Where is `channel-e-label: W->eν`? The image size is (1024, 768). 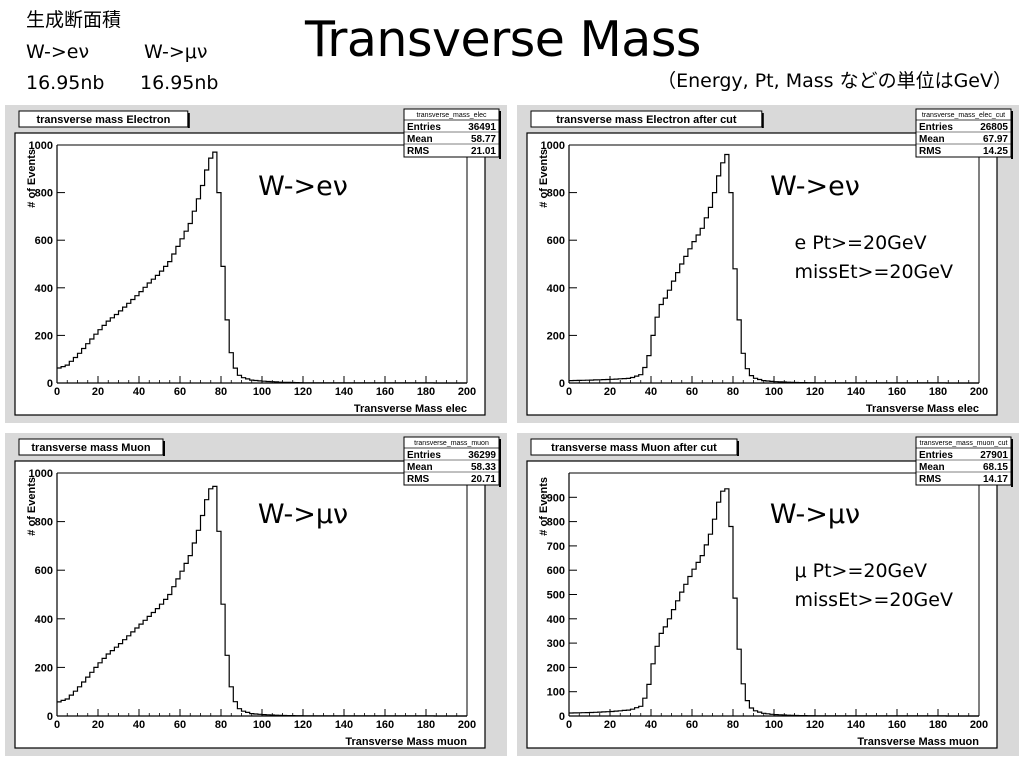
channel-e-label: W->eν is located at coordinates (58, 52).